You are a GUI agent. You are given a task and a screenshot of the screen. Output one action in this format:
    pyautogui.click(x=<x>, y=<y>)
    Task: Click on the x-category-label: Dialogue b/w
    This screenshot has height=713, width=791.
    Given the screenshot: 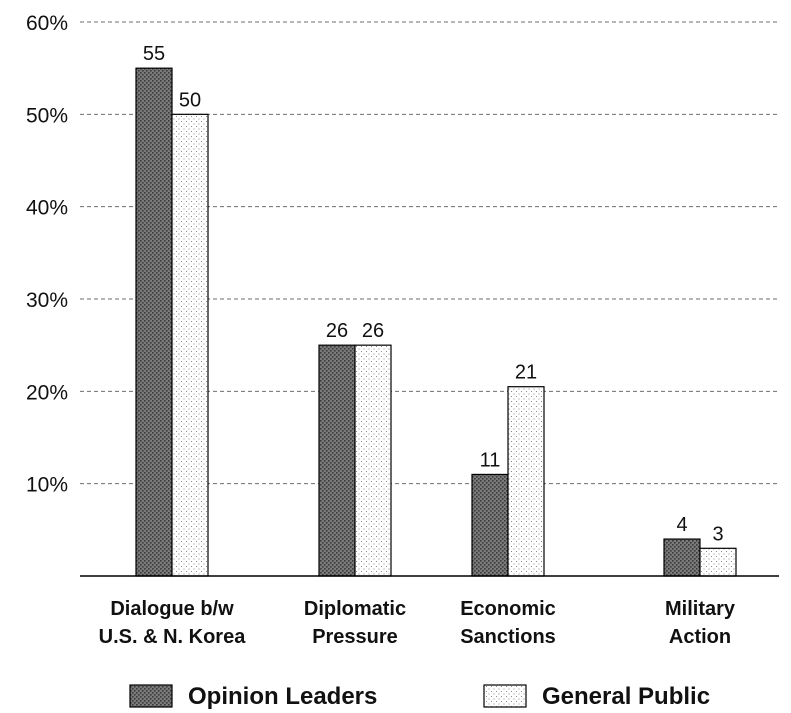 What is the action you would take?
    pyautogui.click(x=172, y=609)
    